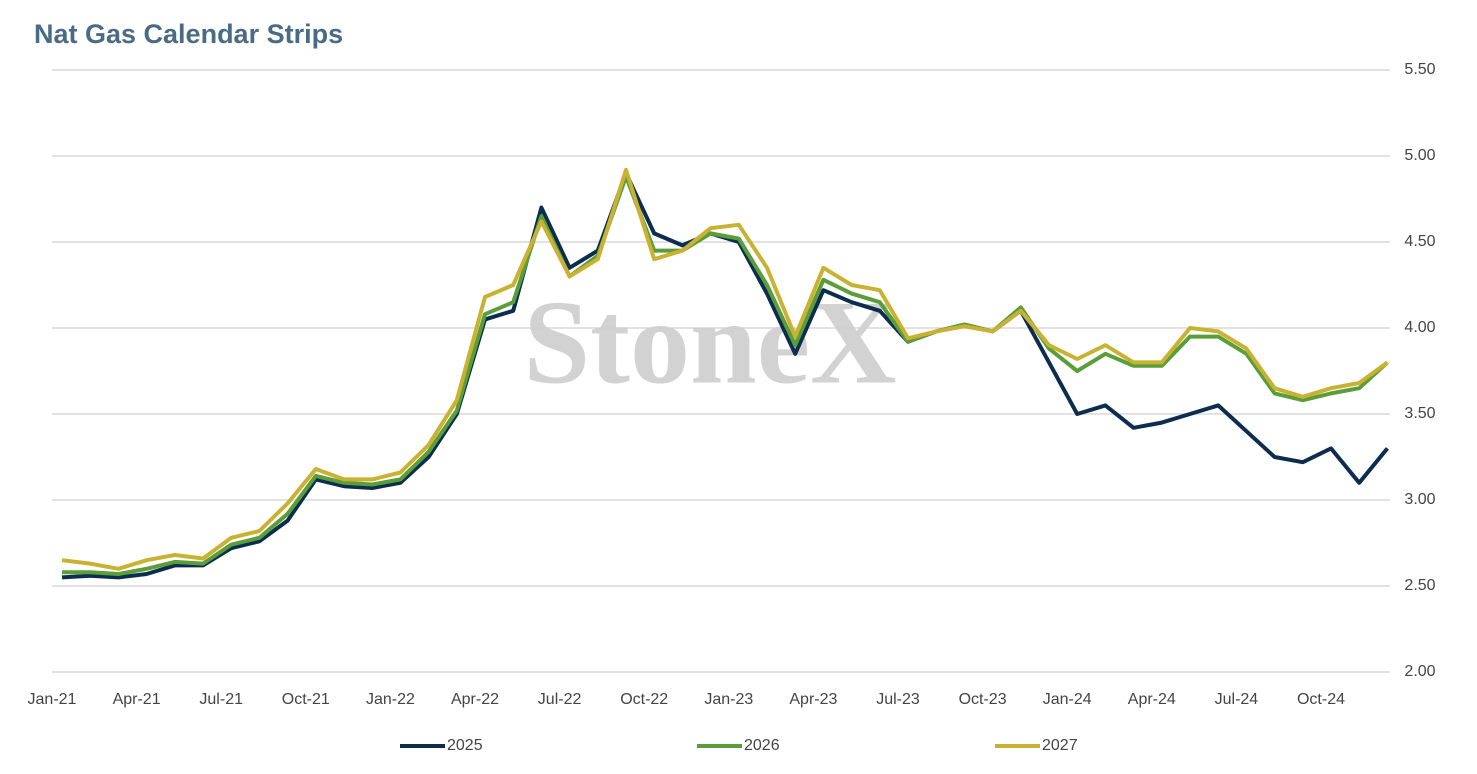  I want to click on y-tick-label: 3.00, so click(1419, 499).